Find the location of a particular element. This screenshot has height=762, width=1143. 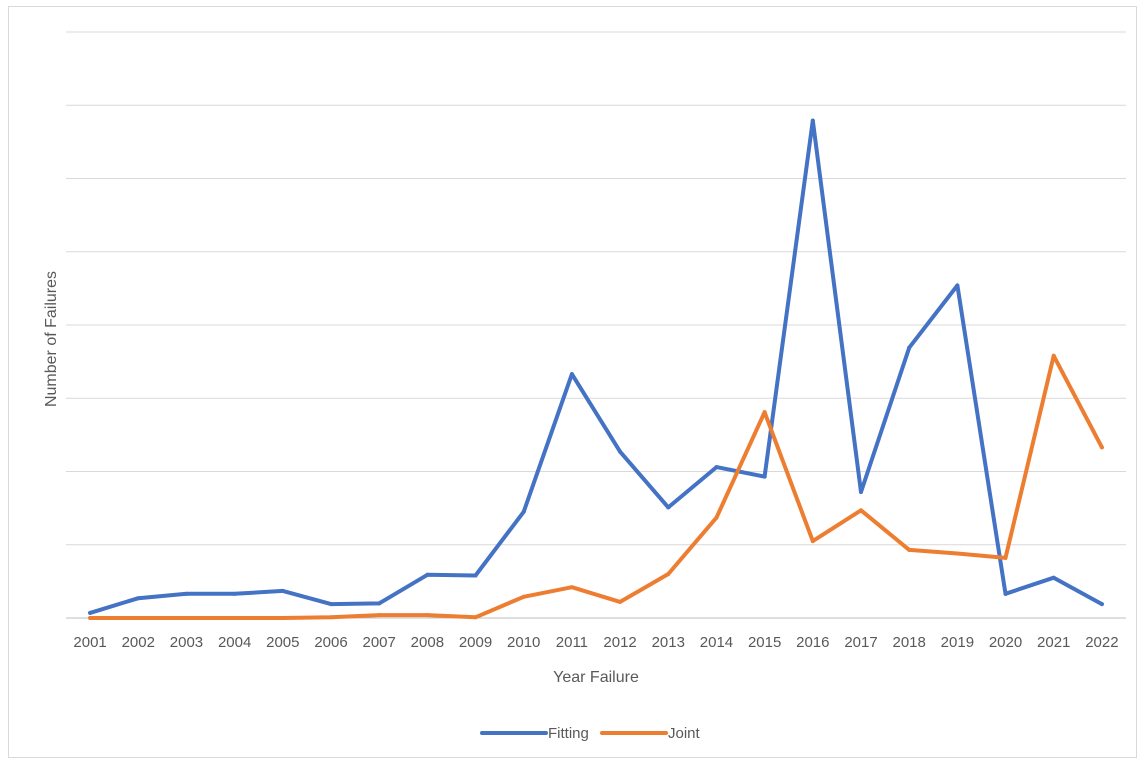

x-axis-title: Year Failure is located at coordinates (596, 677).